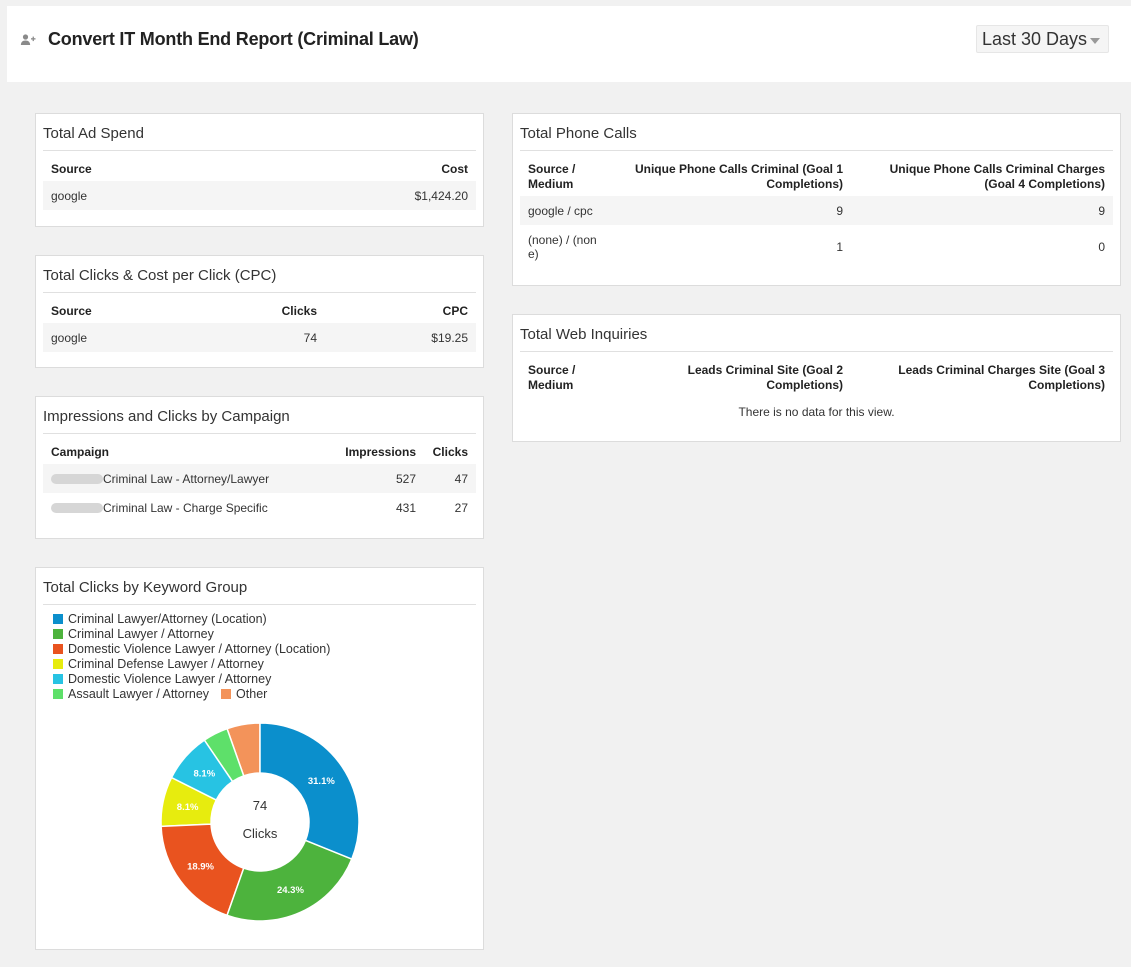 The image size is (1131, 967). I want to click on legend-label: Domestic Violence Lawyer / Attorney, so click(170, 679).